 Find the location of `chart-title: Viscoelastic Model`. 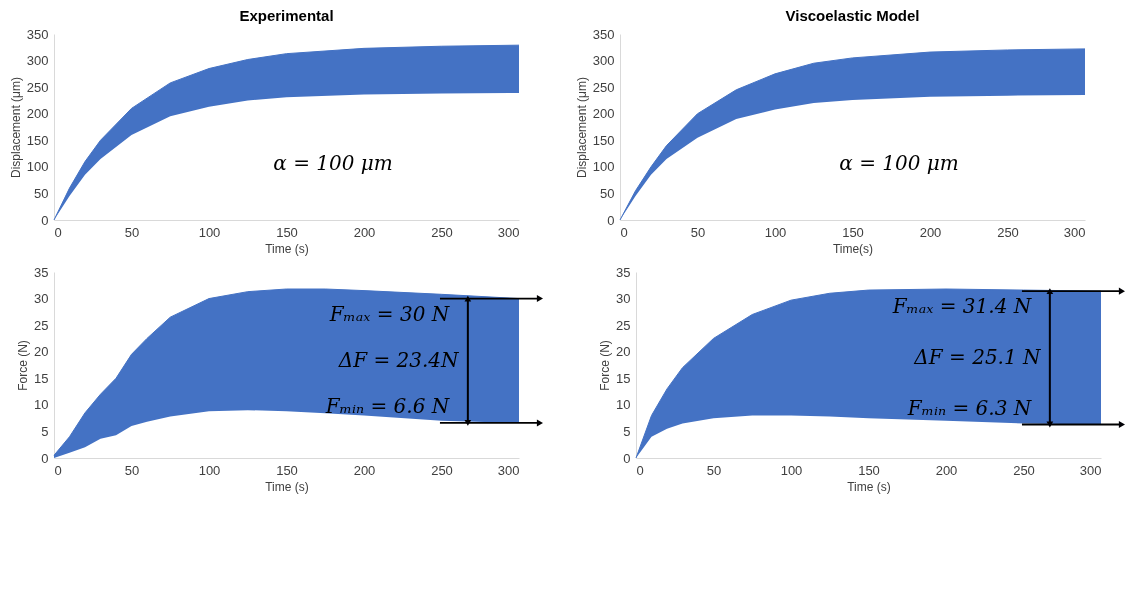

chart-title: Viscoelastic Model is located at coordinates (852, 15).